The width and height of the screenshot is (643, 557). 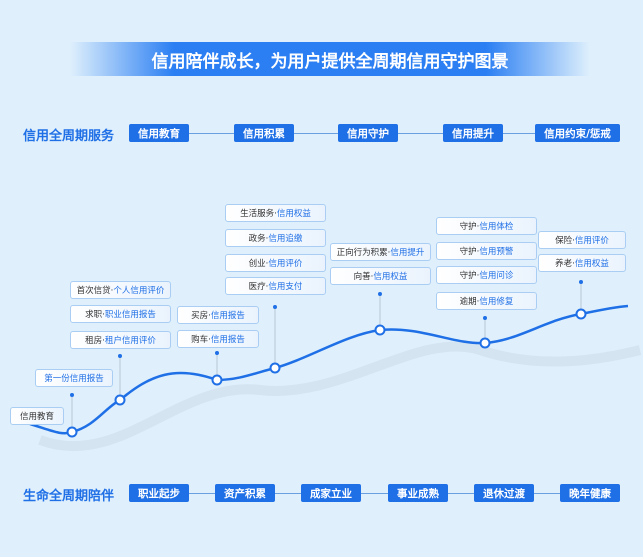 I want to click on box-highlight: 信用支付, so click(x=285, y=287).